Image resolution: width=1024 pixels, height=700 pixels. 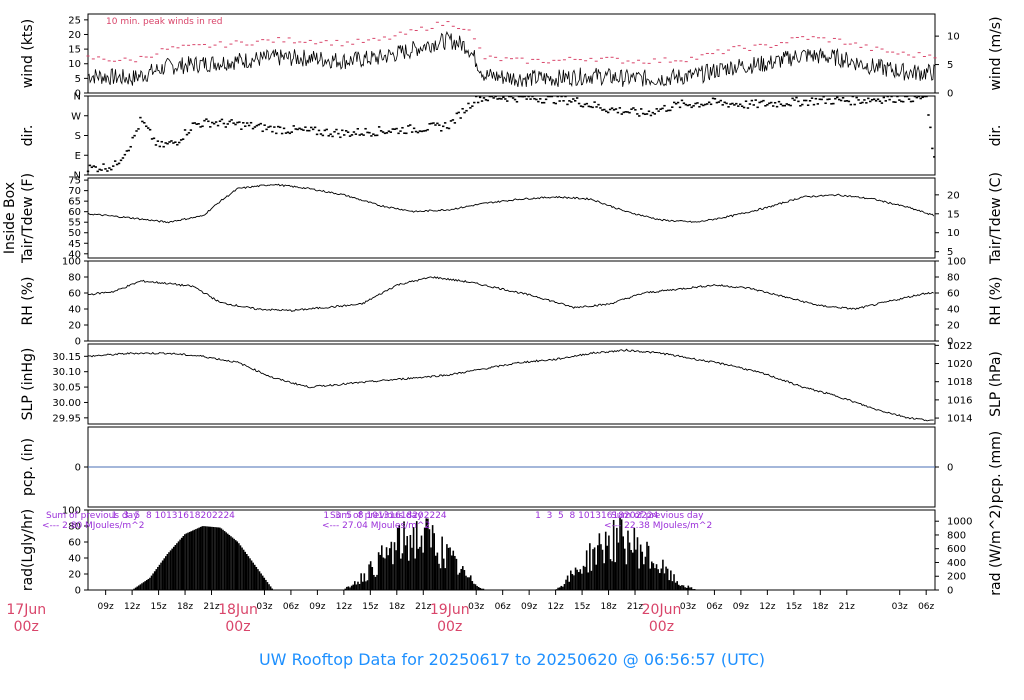 I want to click on ytick-left-label: E, so click(x=78, y=156).